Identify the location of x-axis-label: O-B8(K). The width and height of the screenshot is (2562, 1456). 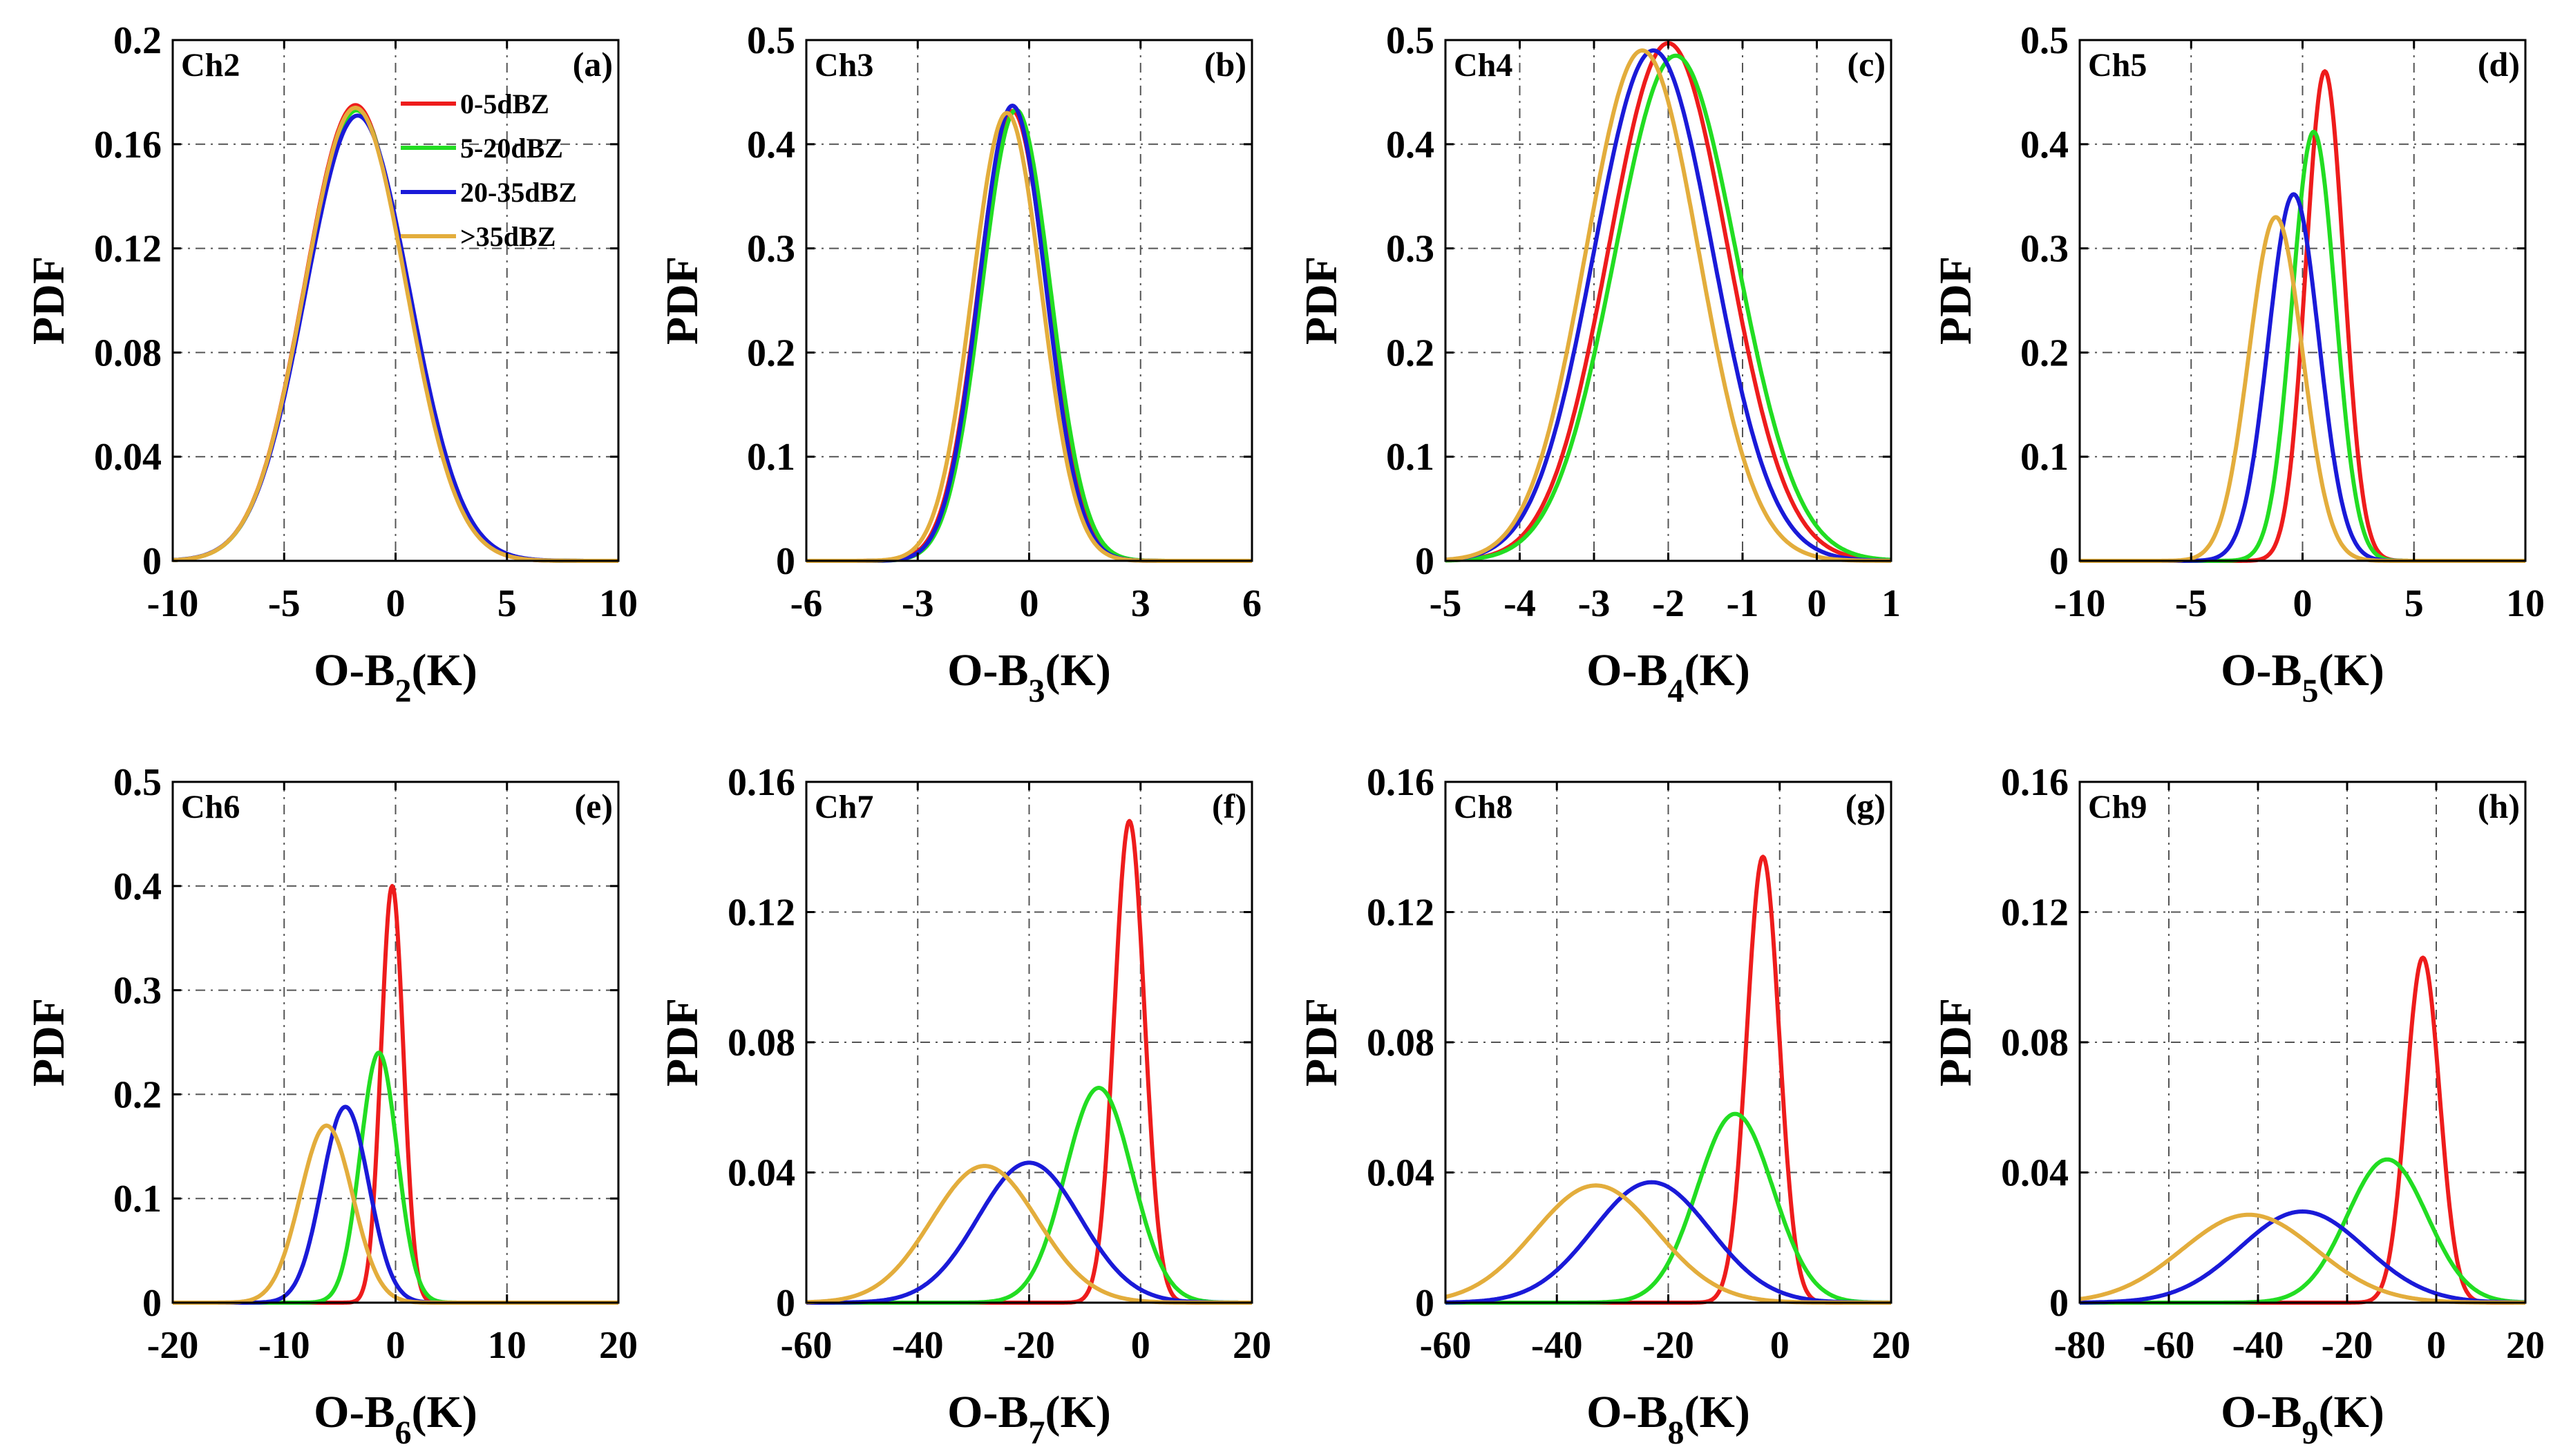
(1668, 1419).